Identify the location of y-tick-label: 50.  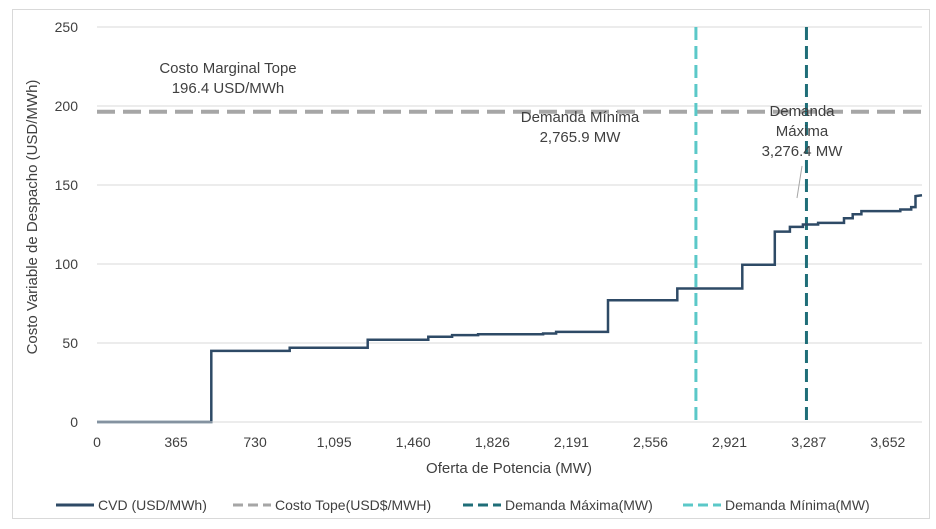
(70, 343).